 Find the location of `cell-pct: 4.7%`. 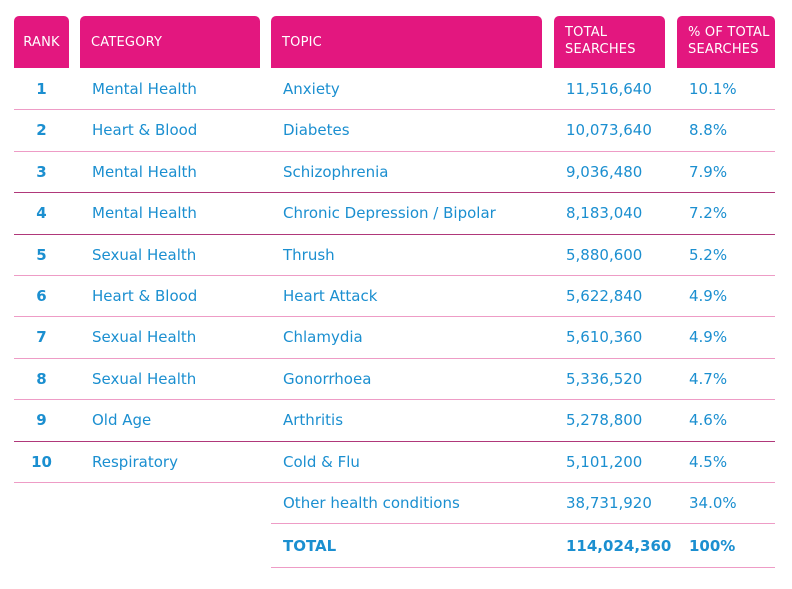

cell-pct: 4.7% is located at coordinates (708, 378).